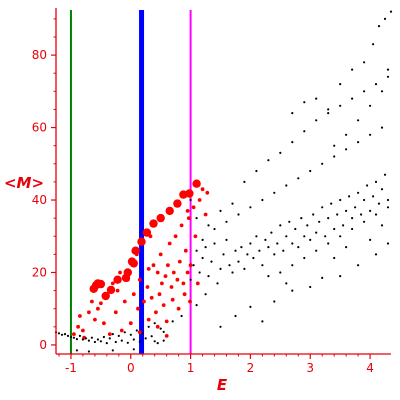  I want to click on x-axis-label: E, so click(222, 385).